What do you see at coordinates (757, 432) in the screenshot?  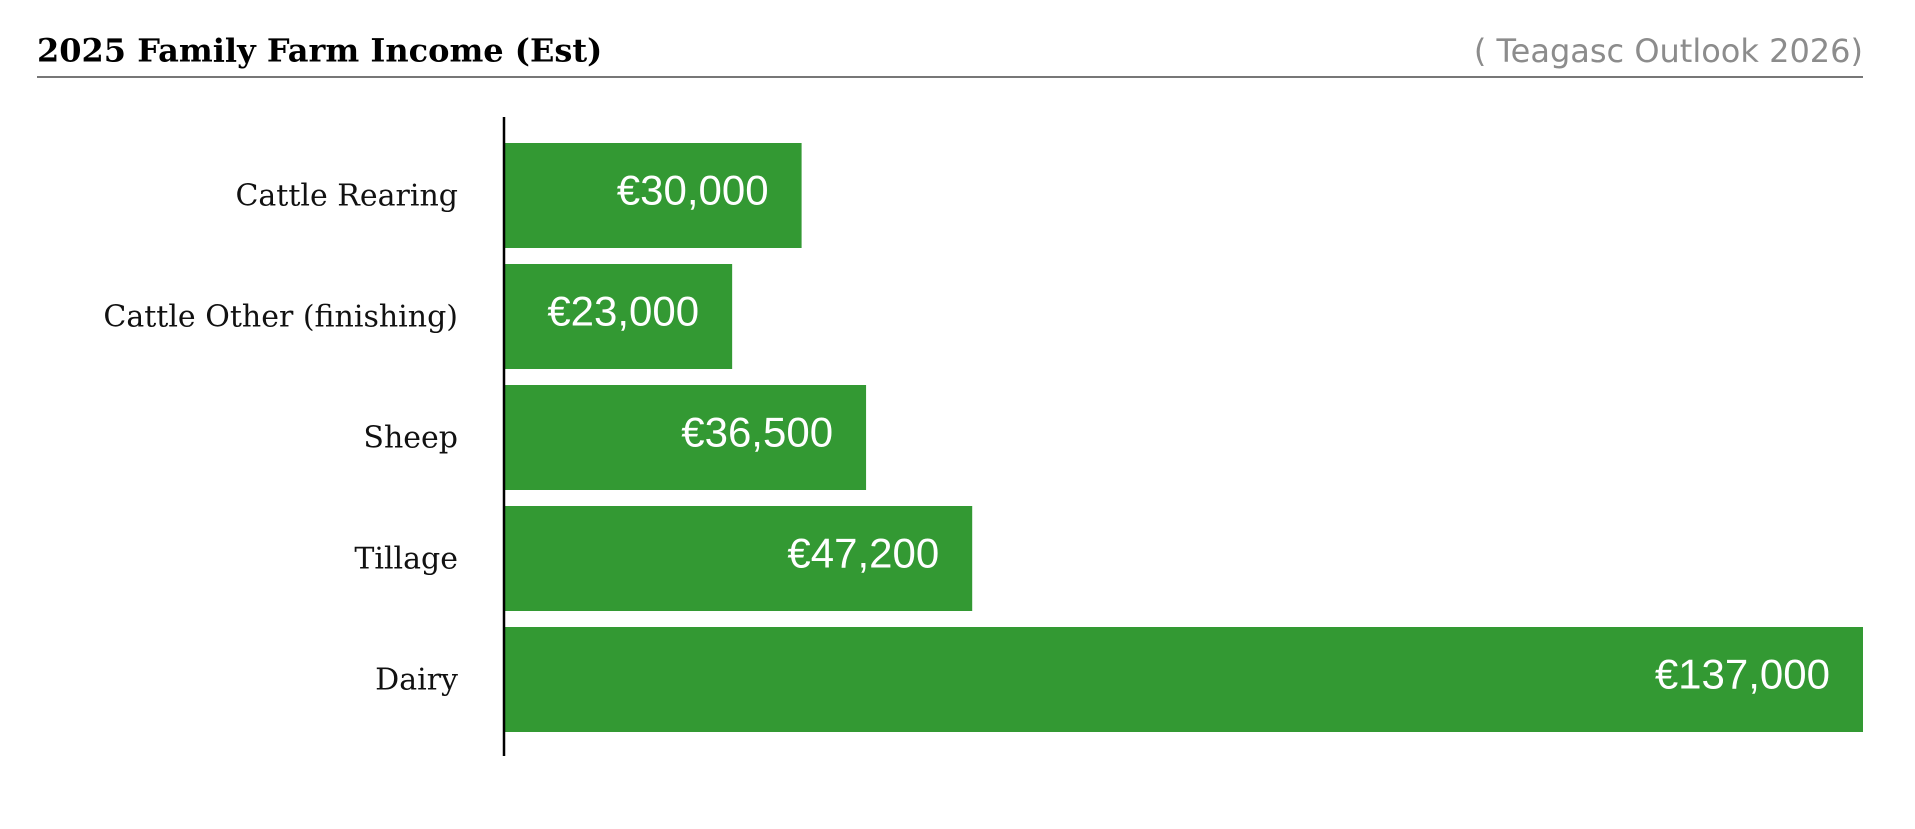 I see `value-label: €36,500` at bounding box center [757, 432].